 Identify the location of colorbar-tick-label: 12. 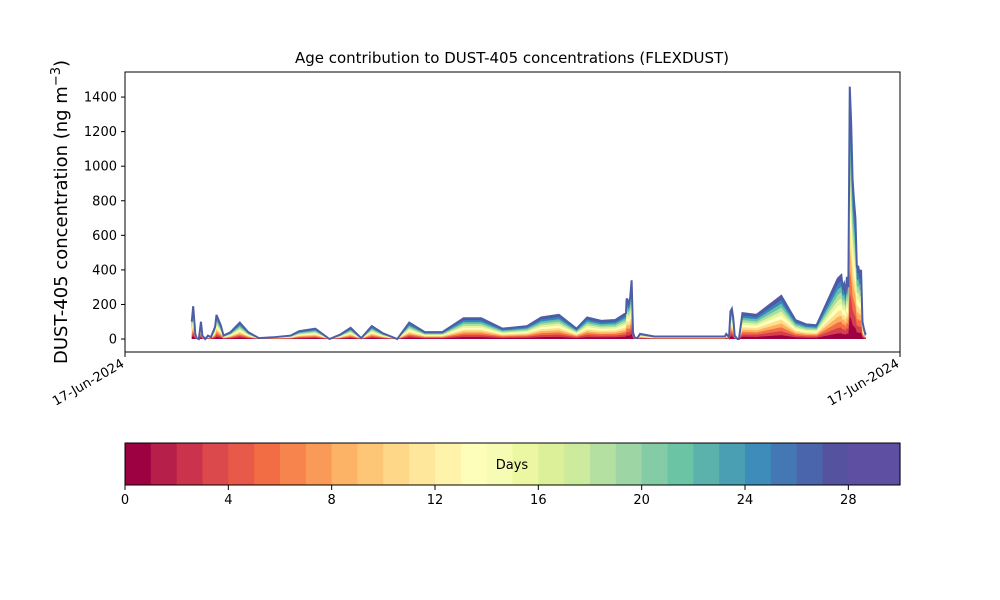
(435, 500).